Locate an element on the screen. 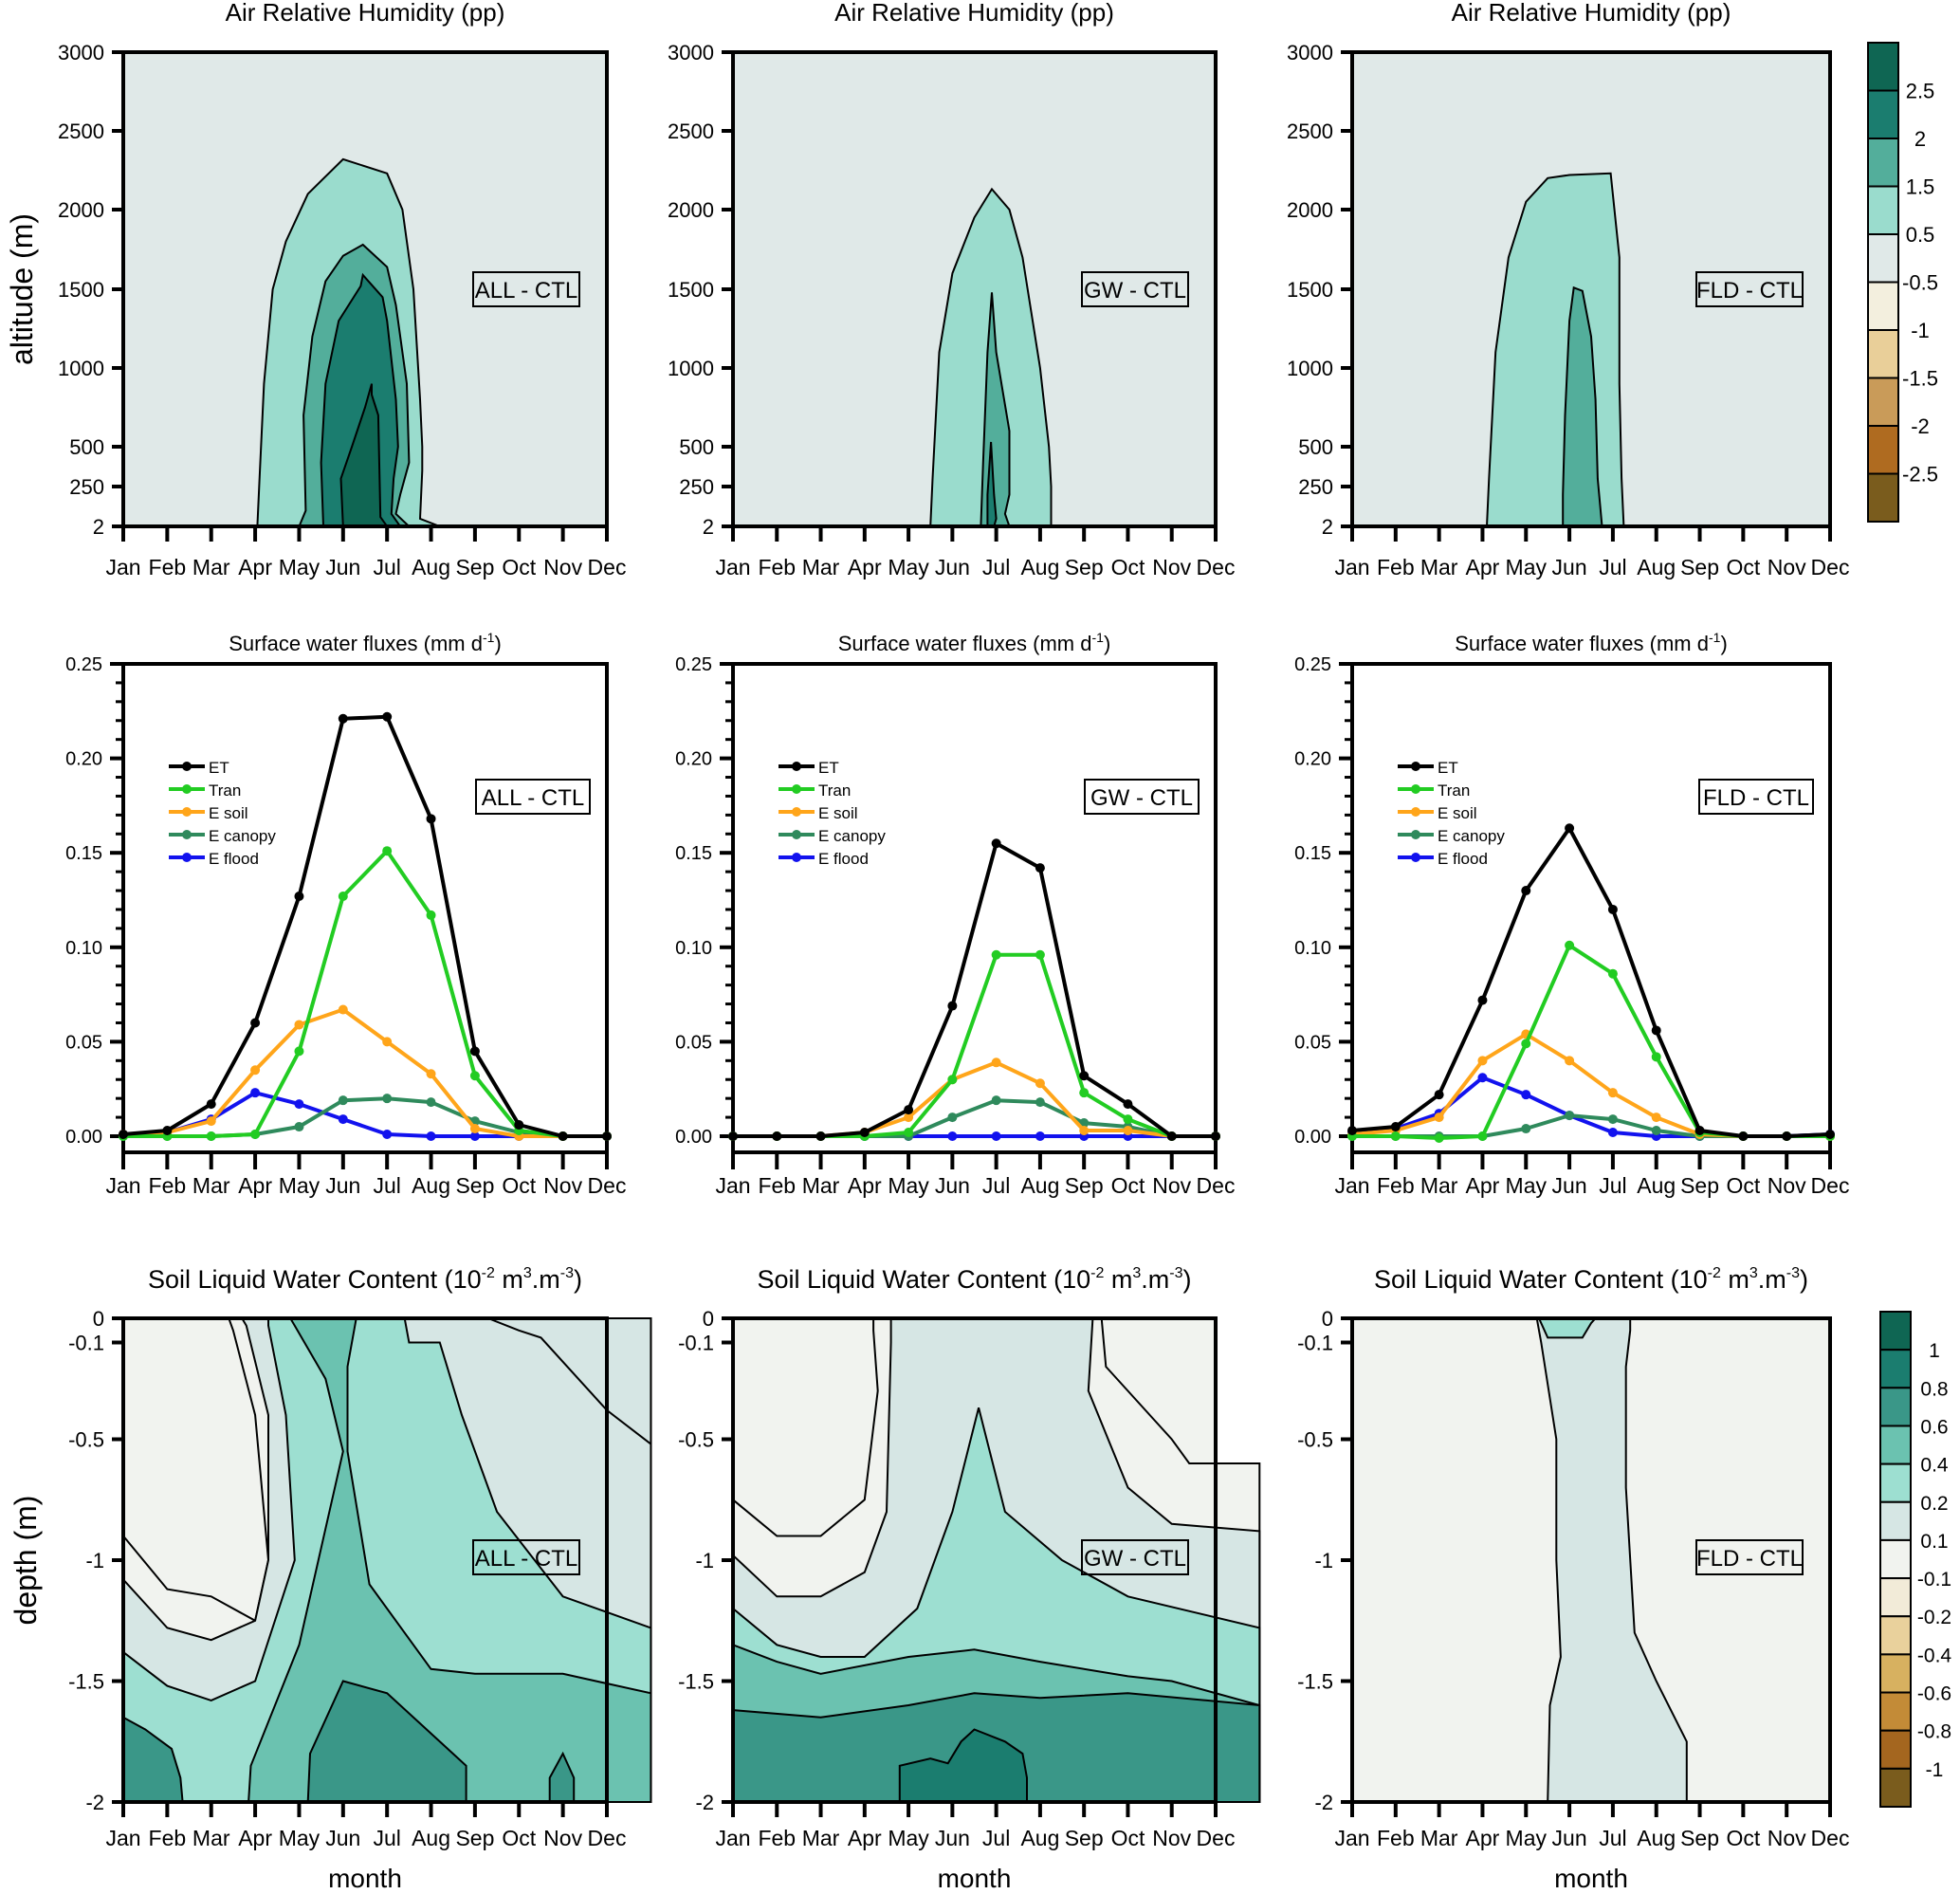  legend: ET Tran E soil E canopy E flood is located at coordinates (1451, 813).